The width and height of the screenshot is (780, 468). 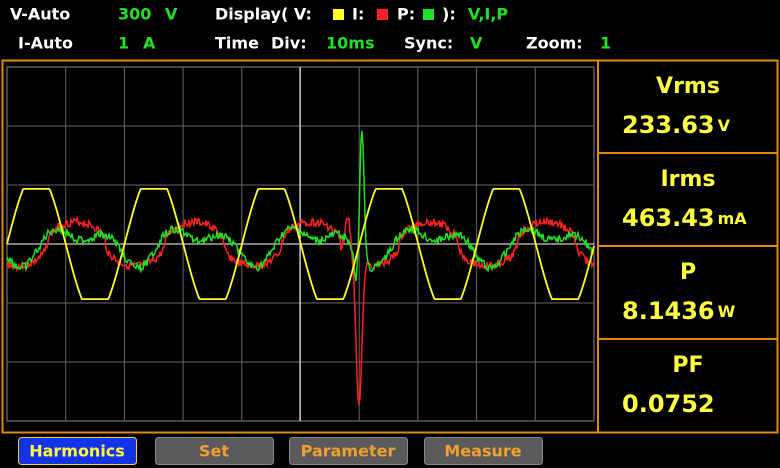 I want to click on reading-label: Vrms, so click(x=688, y=86).